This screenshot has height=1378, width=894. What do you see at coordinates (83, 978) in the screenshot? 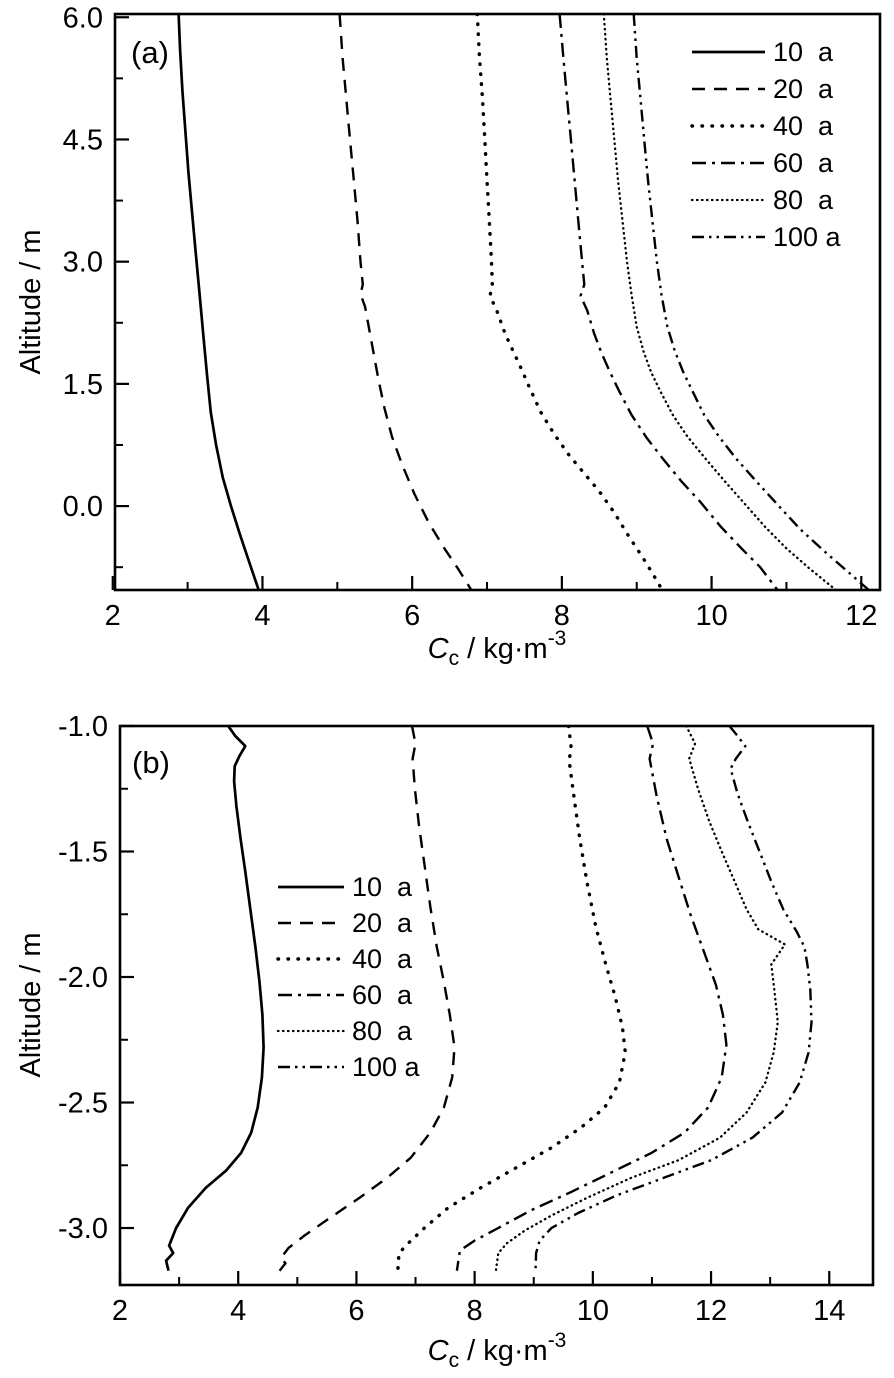
I see `y-tick-label: -2.0` at bounding box center [83, 978].